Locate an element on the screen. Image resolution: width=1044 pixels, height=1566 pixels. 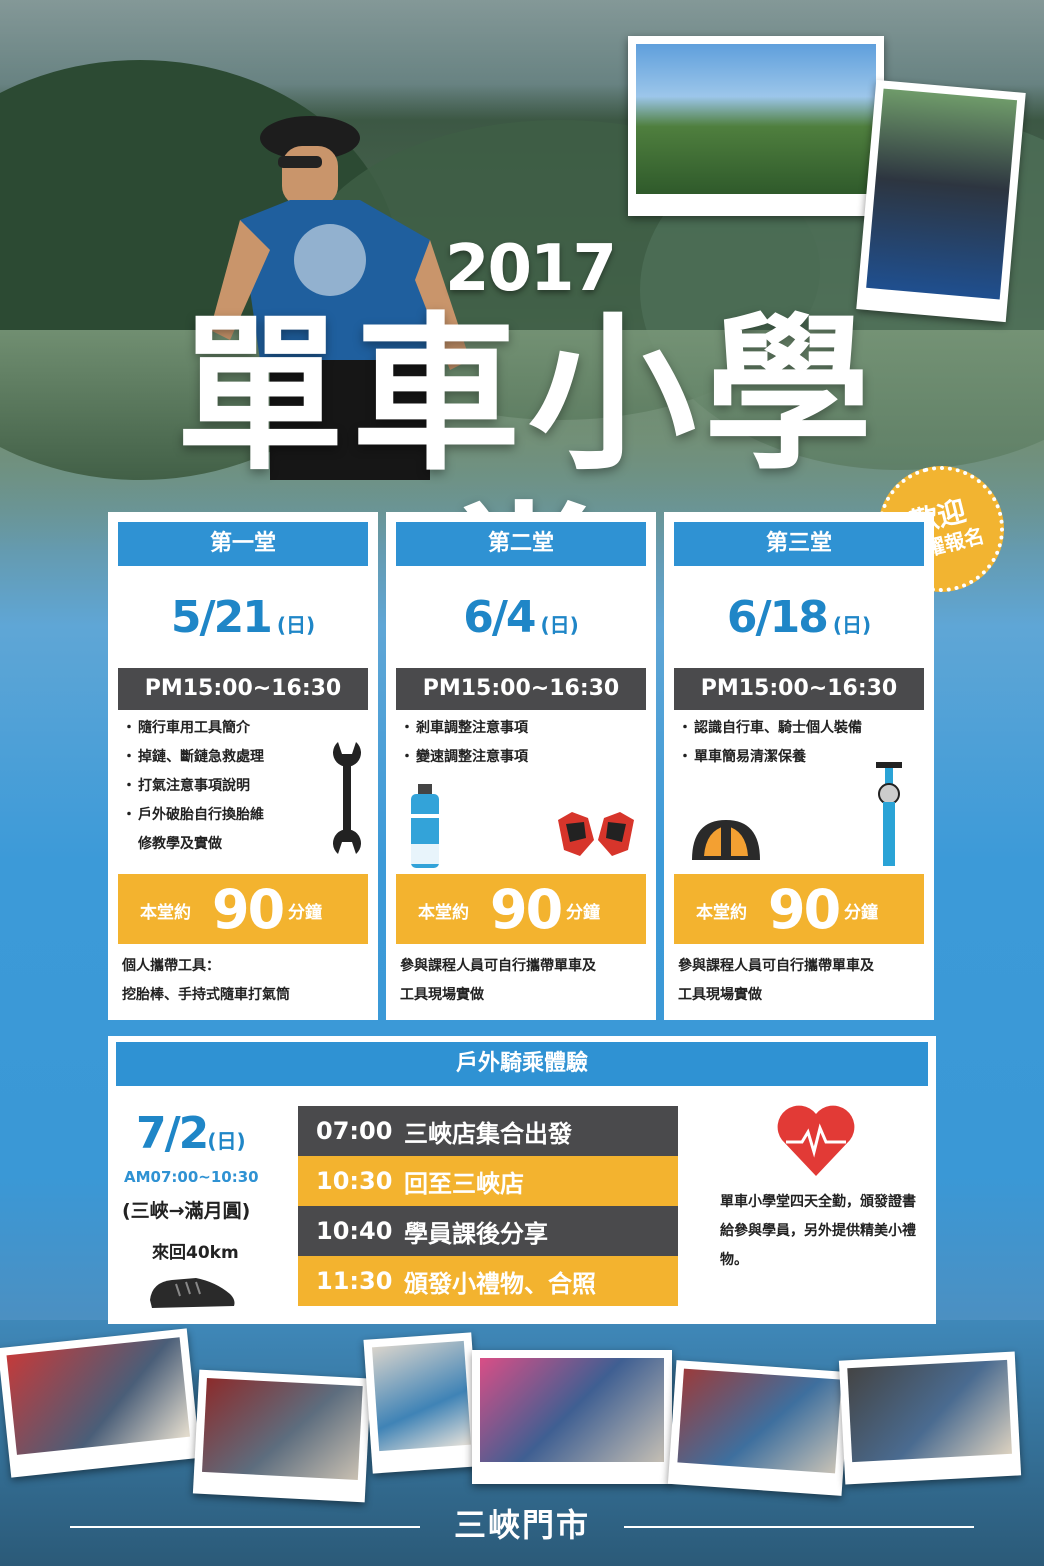
pump-icon is located at coordinates (889, 814).